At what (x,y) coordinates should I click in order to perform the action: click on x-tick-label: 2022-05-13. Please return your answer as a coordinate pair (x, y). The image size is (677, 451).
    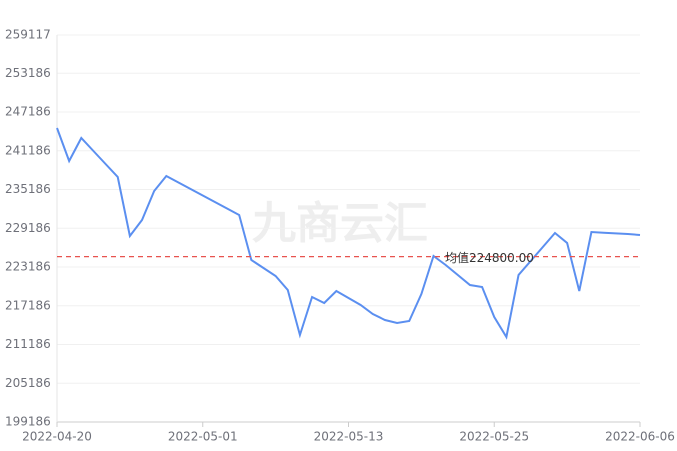
    Looking at the image, I should click on (349, 437).